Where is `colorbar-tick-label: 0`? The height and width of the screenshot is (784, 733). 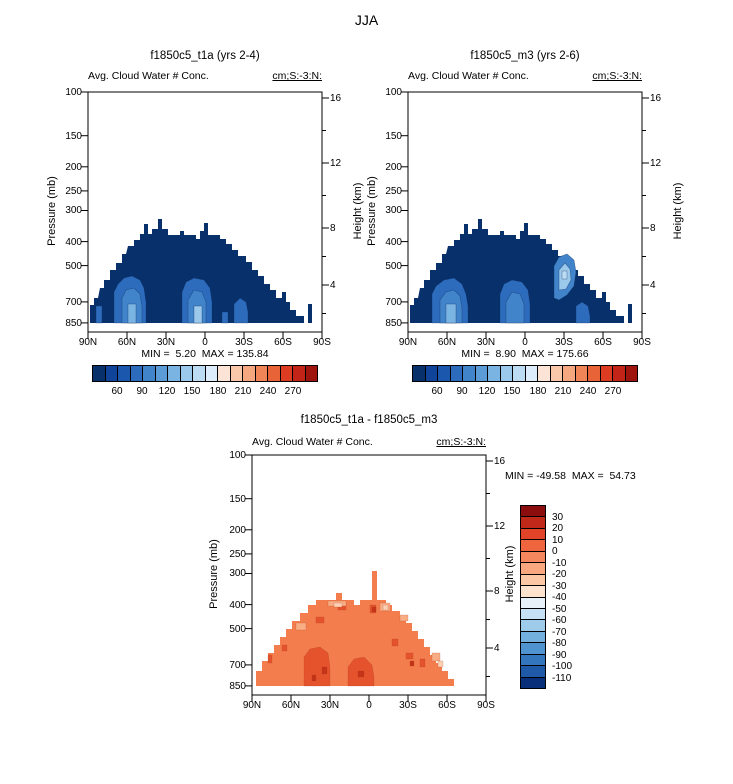
colorbar-tick-label: 0 is located at coordinates (555, 551).